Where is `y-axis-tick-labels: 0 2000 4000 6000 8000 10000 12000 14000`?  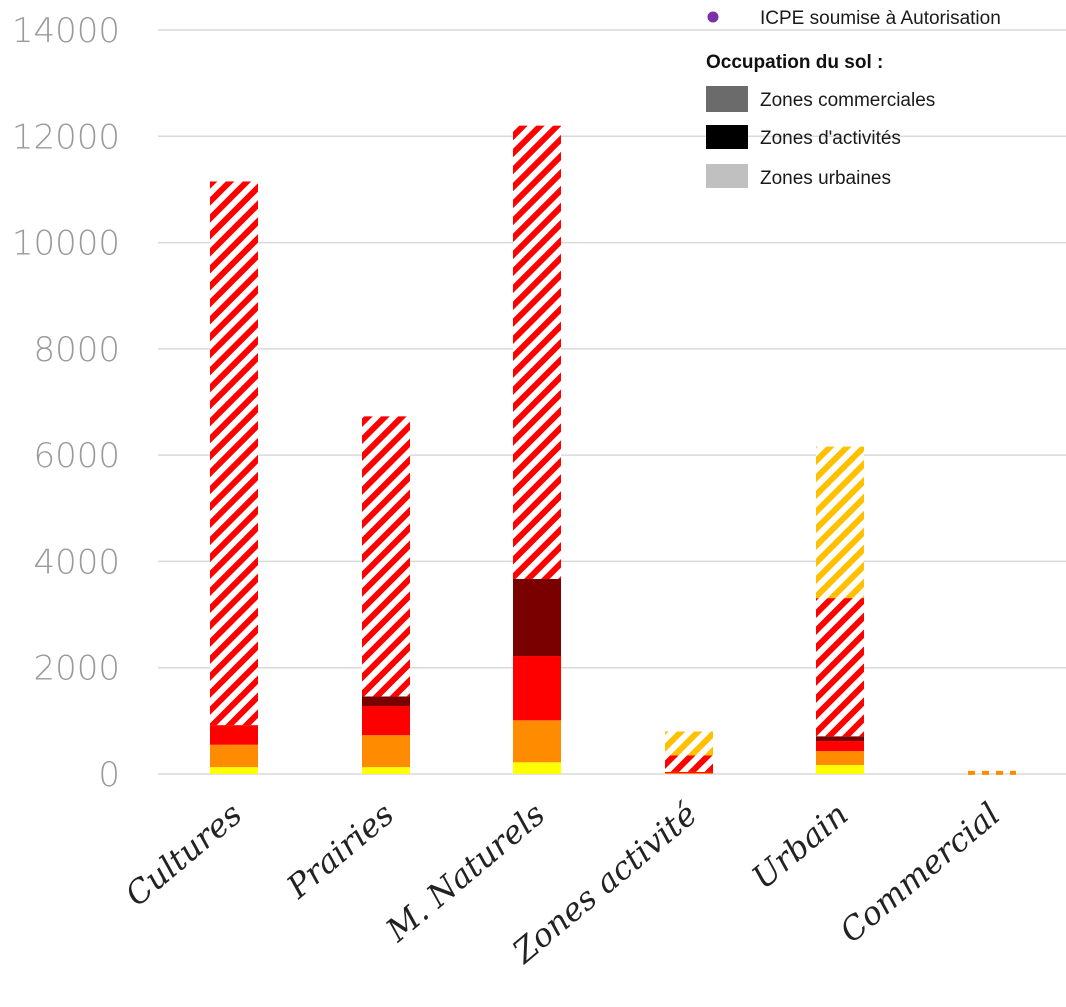 y-axis-tick-labels: 0 2000 4000 6000 8000 10000 12000 14000 is located at coordinates (66, 403).